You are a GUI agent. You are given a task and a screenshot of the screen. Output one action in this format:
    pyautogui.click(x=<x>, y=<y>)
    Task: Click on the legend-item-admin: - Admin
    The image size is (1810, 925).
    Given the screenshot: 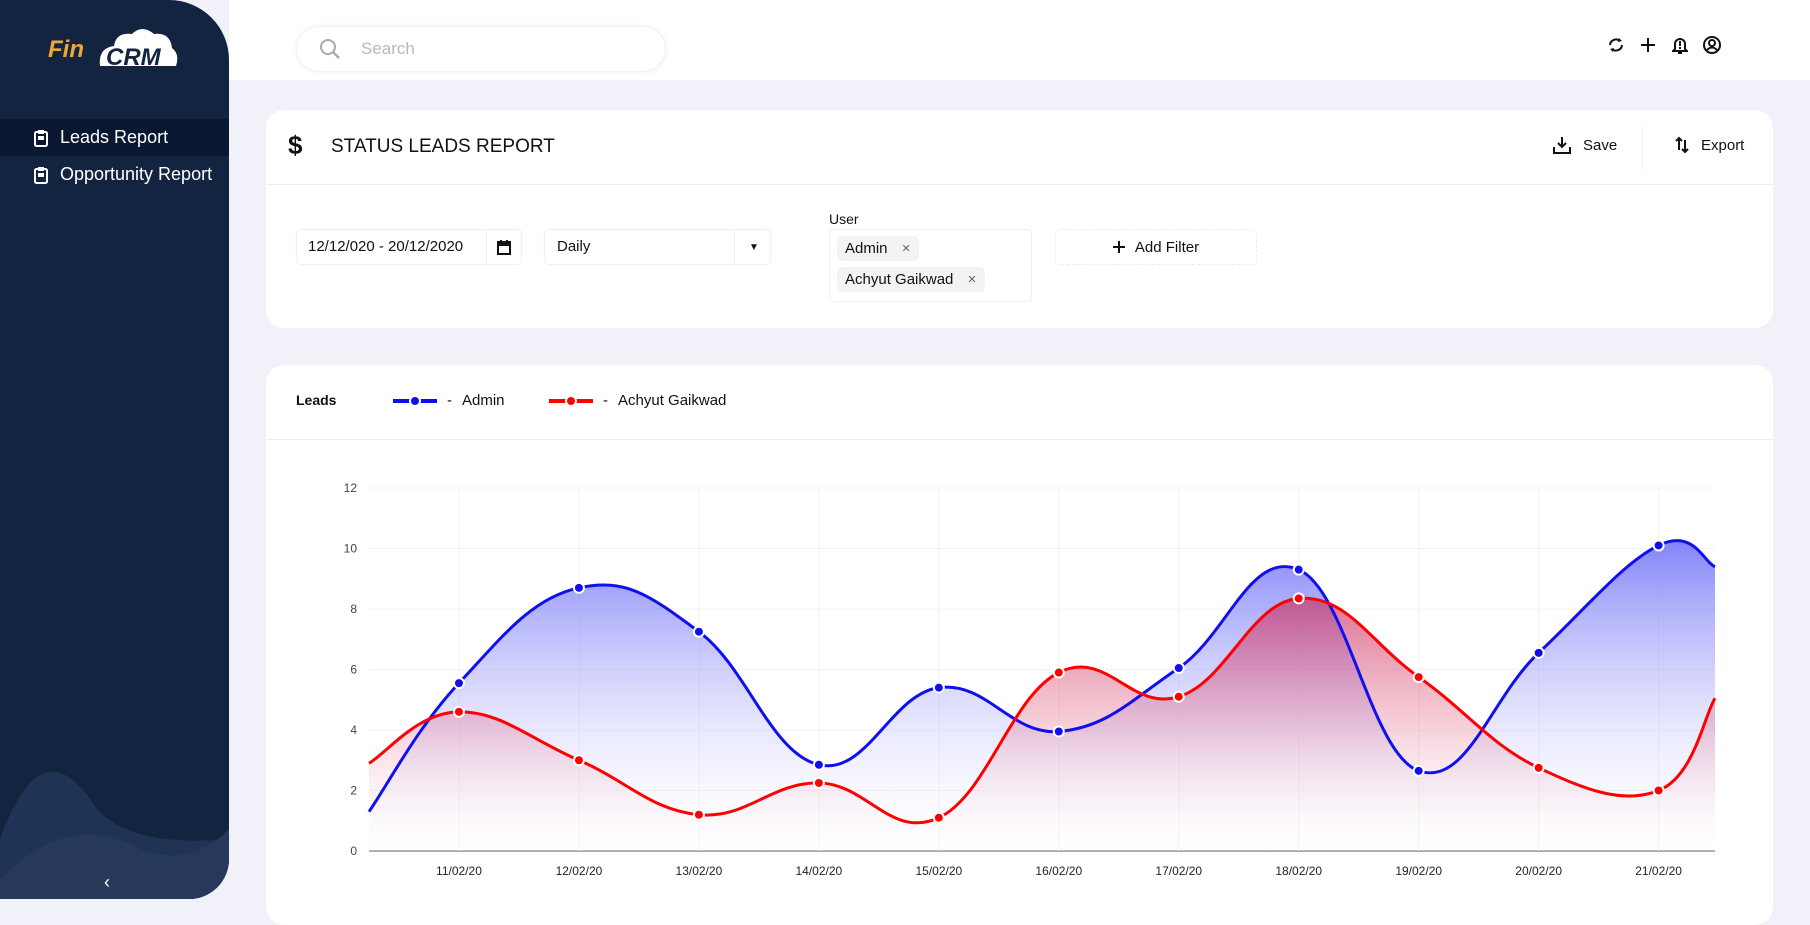 What is the action you would take?
    pyautogui.click(x=449, y=400)
    